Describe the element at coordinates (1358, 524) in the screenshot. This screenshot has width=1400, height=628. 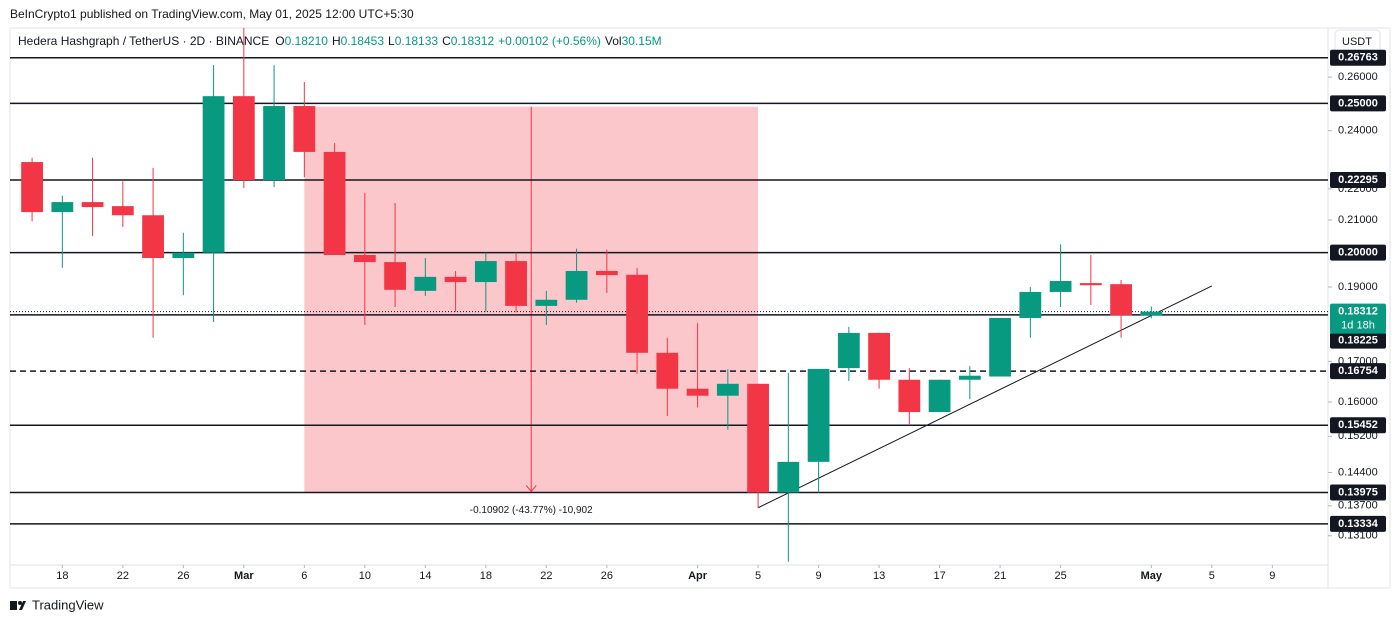
I see `level-label: 0.13334` at that location.